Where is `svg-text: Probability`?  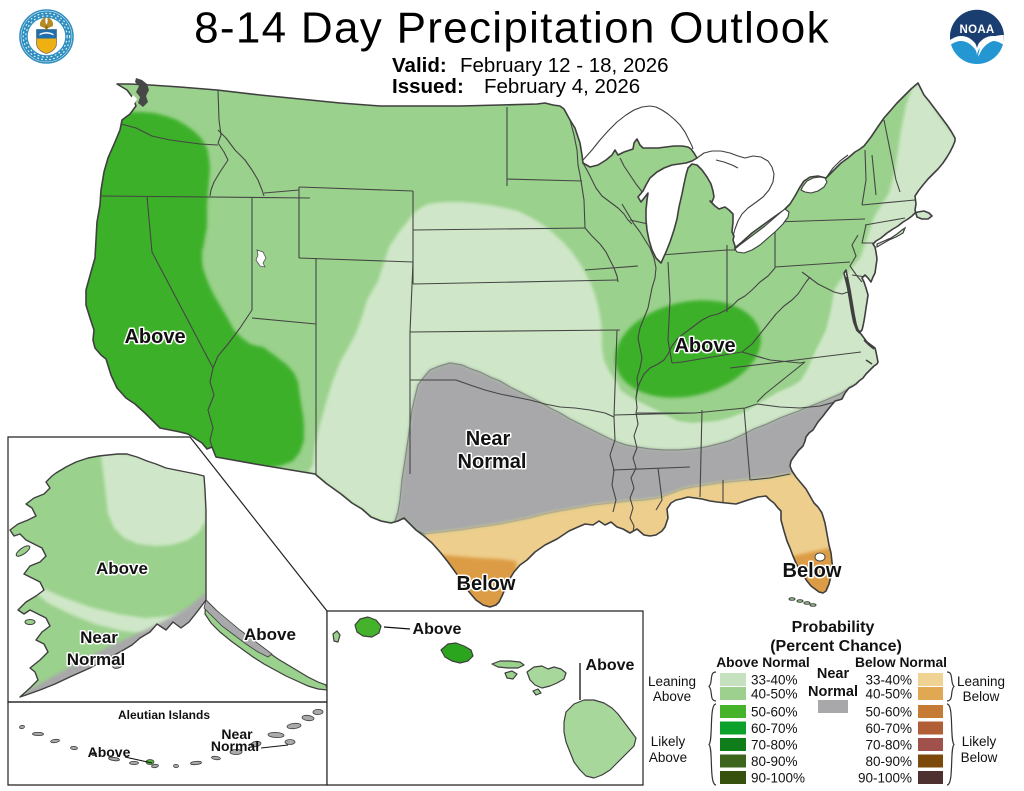
svg-text: Probability is located at coordinates (833, 627).